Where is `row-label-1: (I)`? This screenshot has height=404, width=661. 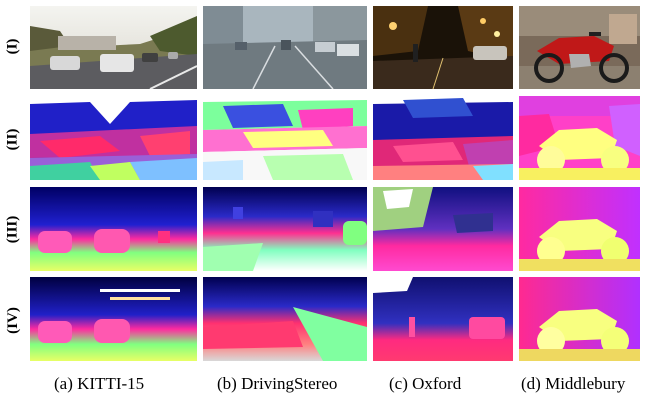 row-label-1: (I) is located at coordinates (12, 46).